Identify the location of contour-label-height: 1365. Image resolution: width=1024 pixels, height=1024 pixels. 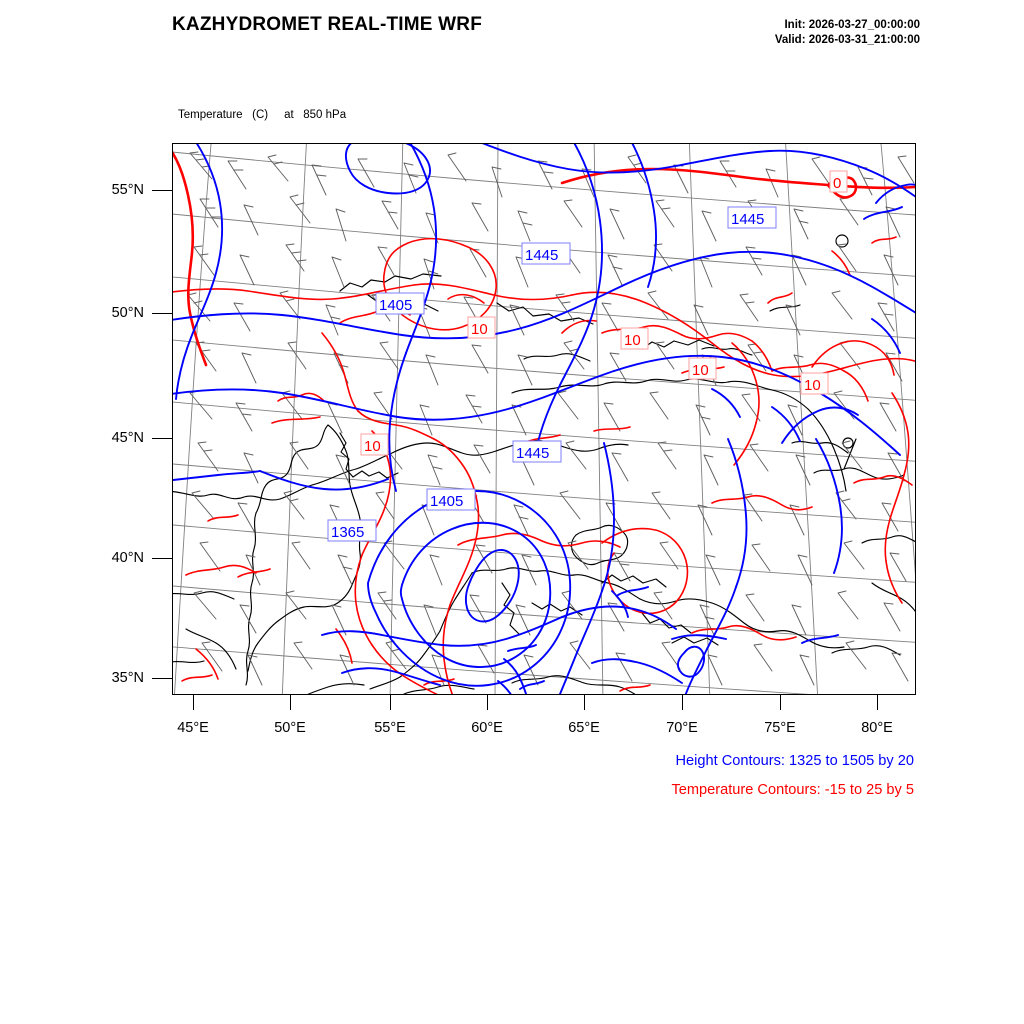
(352, 530).